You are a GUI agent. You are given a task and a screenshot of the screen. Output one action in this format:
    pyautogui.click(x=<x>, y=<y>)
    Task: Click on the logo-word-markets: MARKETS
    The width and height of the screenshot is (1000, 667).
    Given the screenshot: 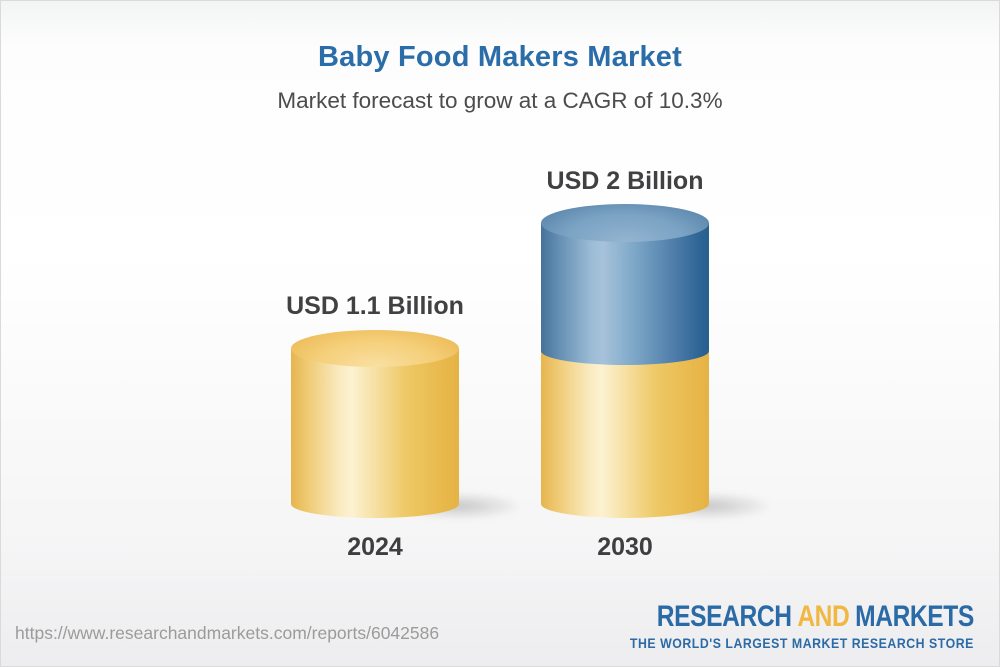 What is the action you would take?
    pyautogui.click(x=914, y=616)
    